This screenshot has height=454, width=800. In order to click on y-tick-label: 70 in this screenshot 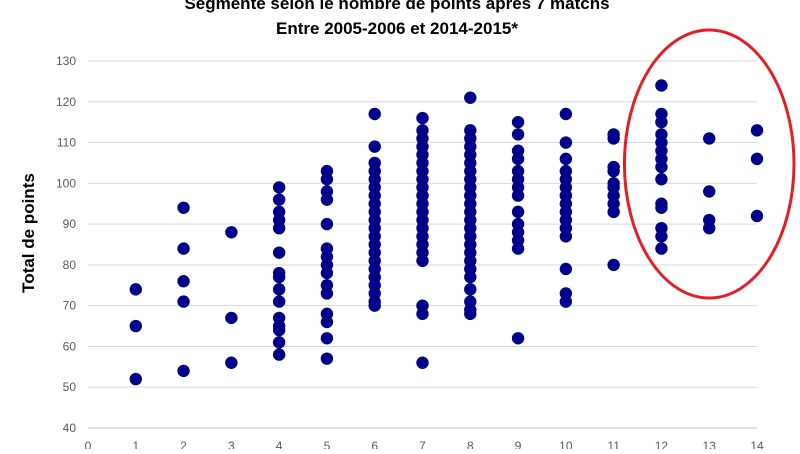, I will do `click(70, 306)`.